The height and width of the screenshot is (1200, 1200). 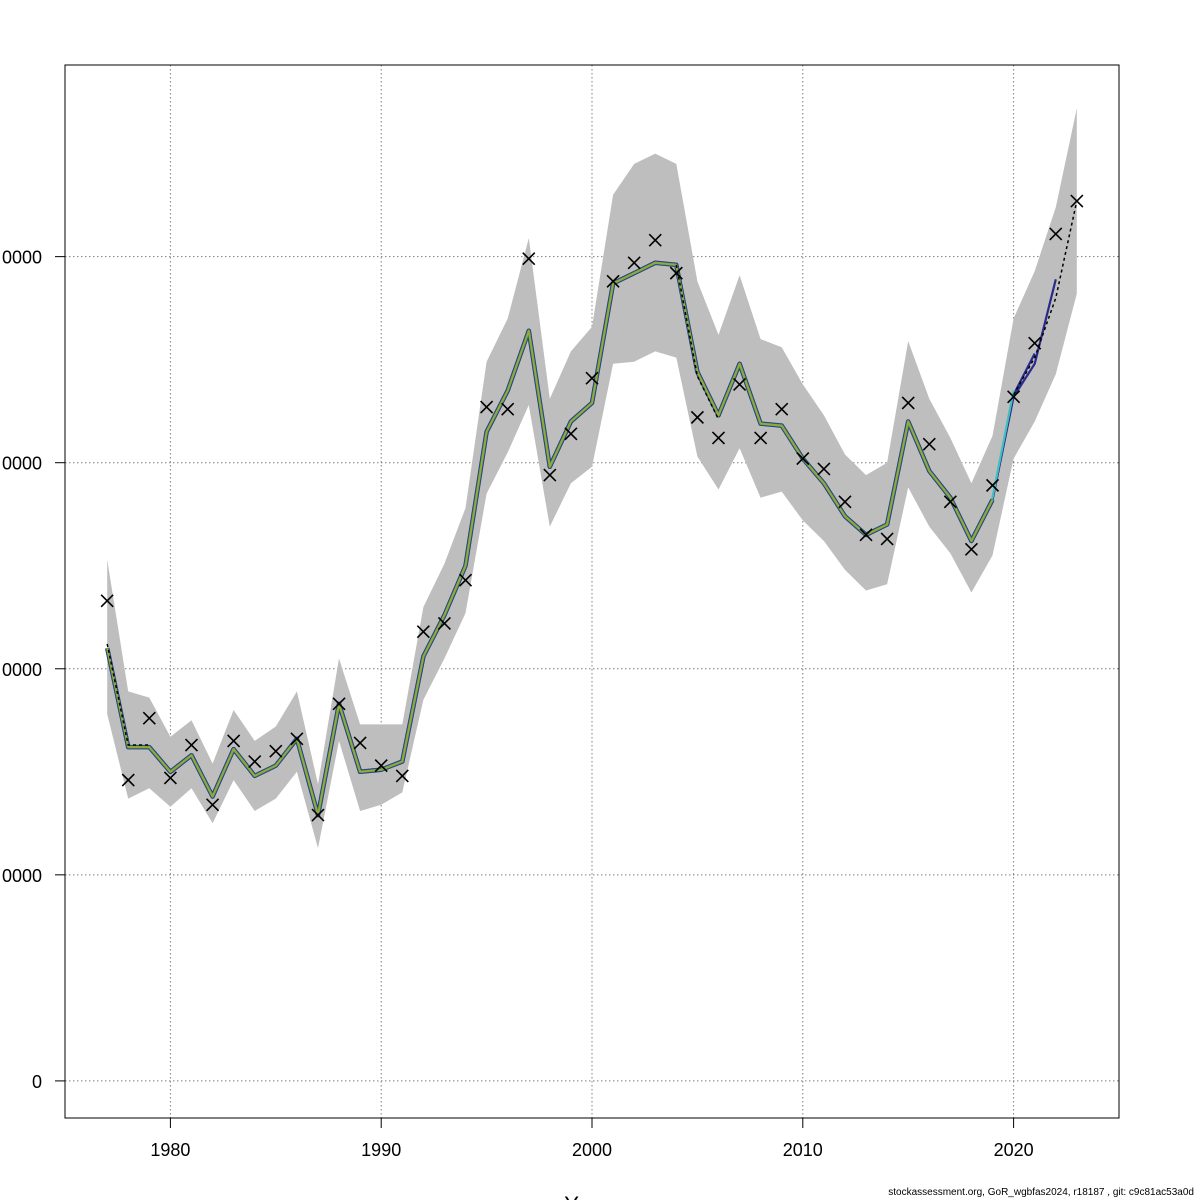 I want to click on y-tick-label-2: 0000, so click(x=22, y=670).